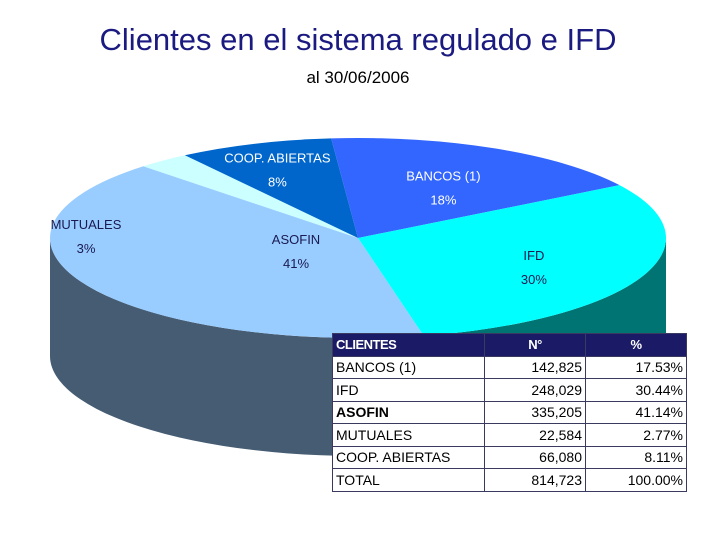  I want to click on table-row: ASOFIN 335,205 41.14%, so click(509, 412).